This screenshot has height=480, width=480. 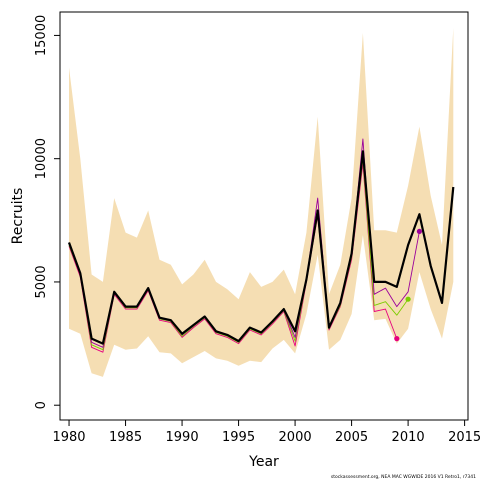 I want to click on x-tick-label: 2000, so click(x=295, y=437).